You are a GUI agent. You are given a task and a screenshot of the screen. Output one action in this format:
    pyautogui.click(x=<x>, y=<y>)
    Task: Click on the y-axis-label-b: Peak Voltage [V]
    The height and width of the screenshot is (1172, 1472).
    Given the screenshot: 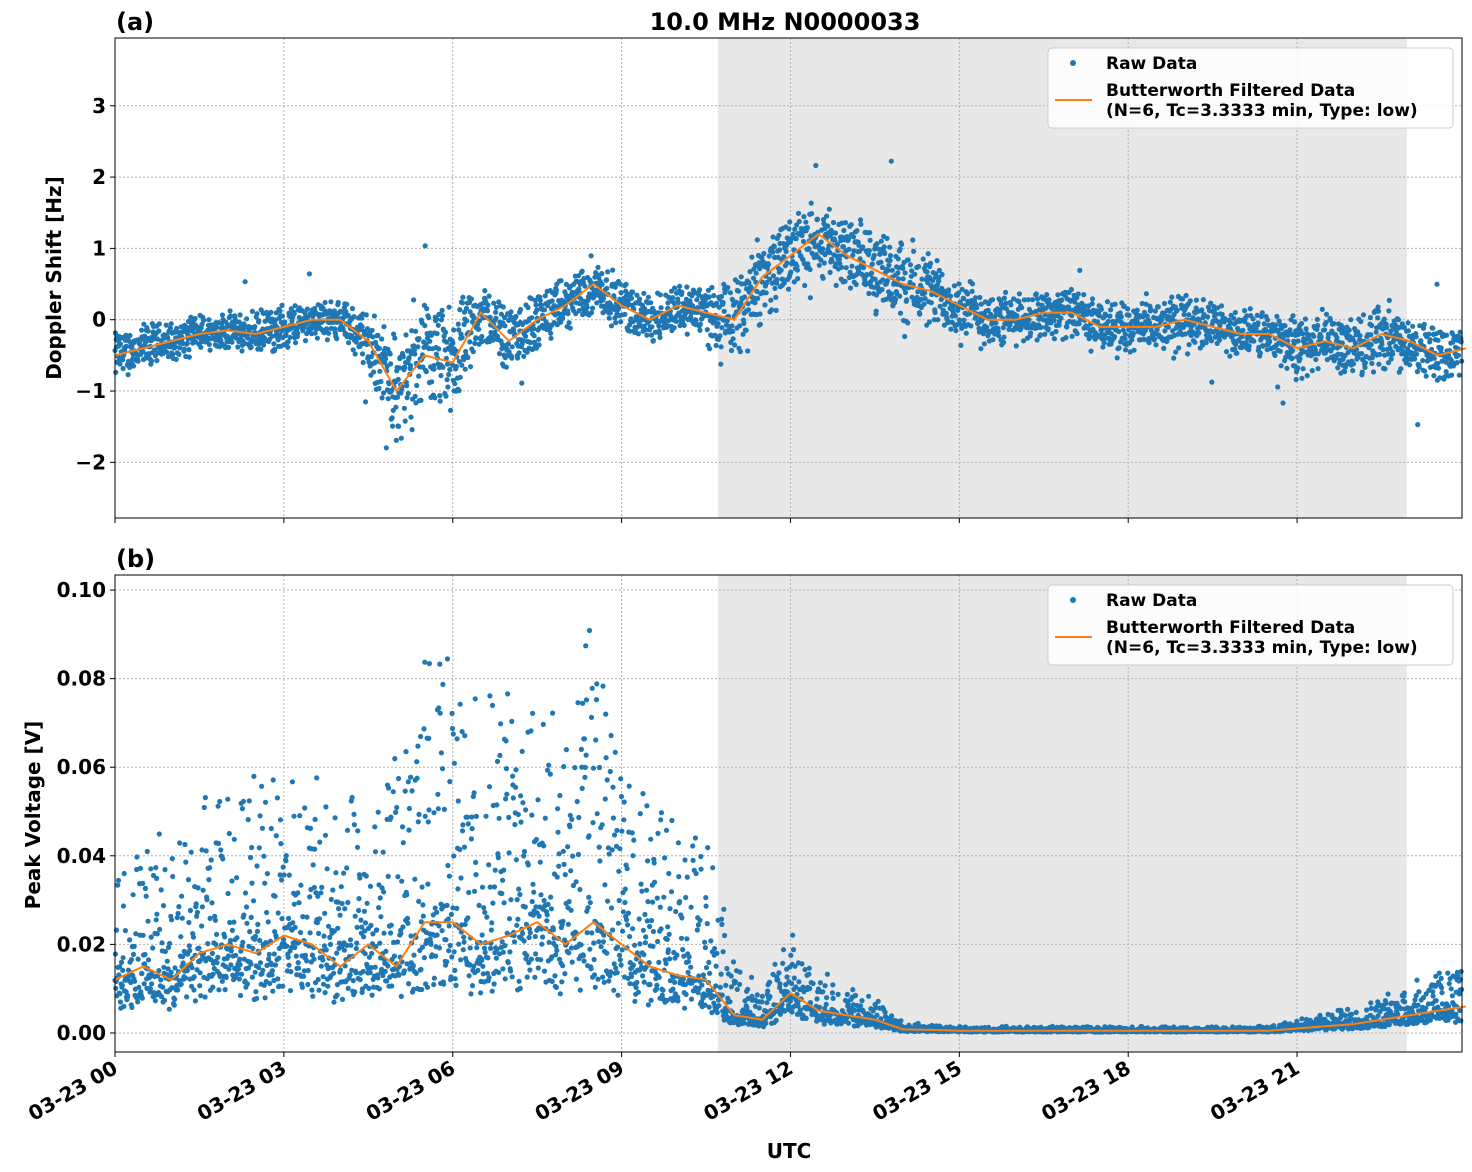 What is the action you would take?
    pyautogui.click(x=33, y=815)
    